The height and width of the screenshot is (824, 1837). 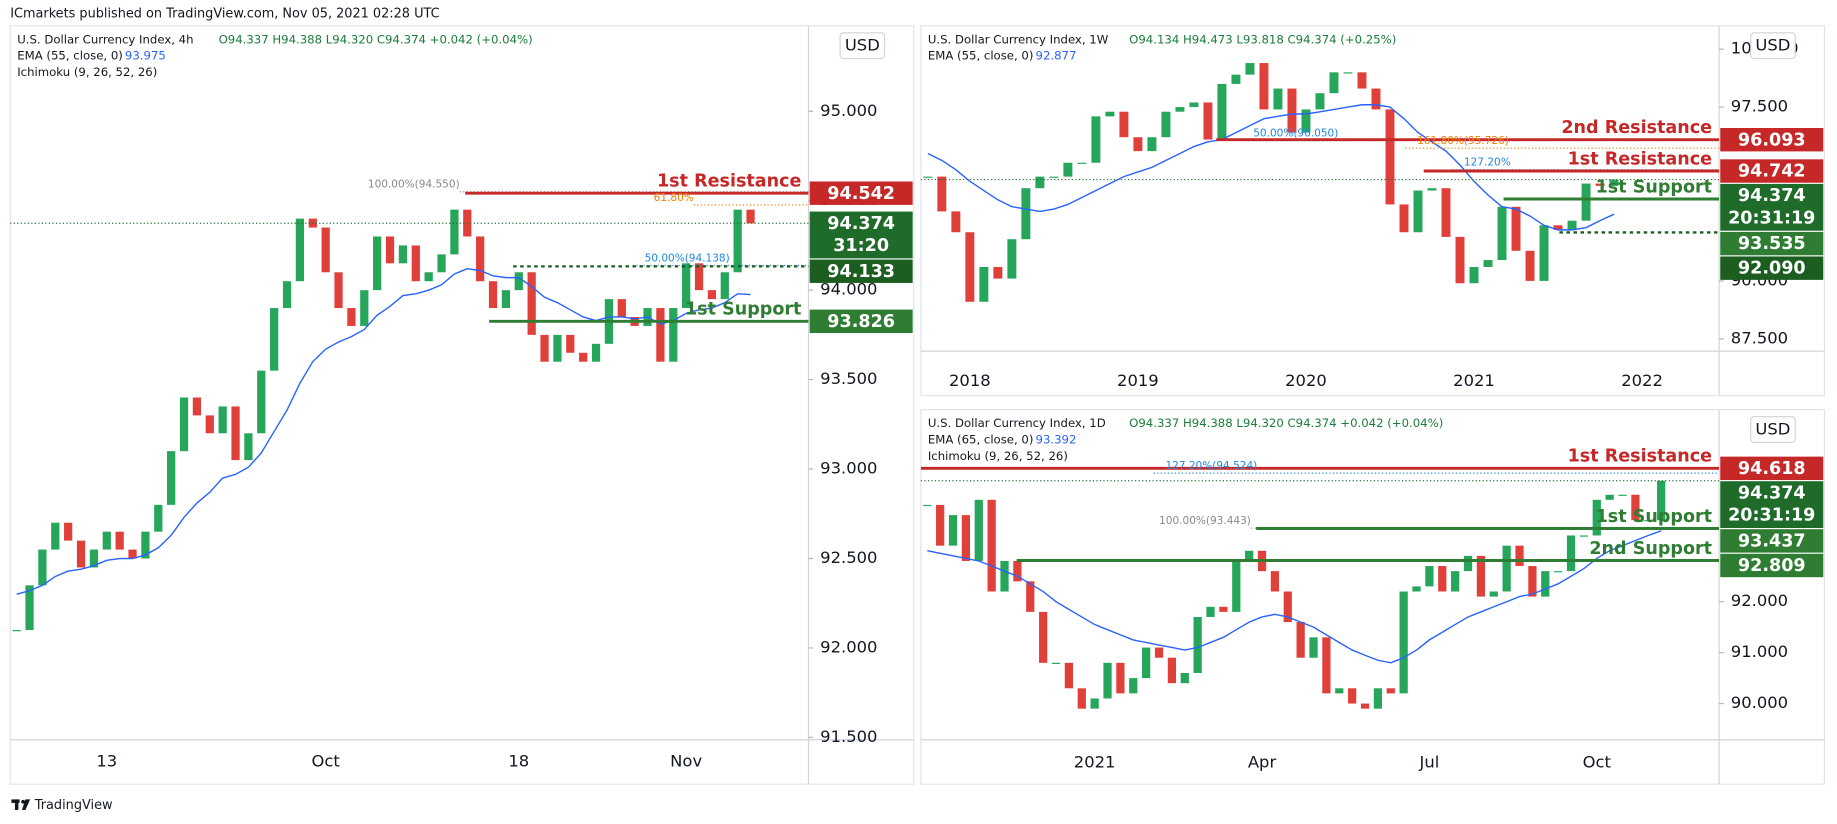 I want to click on x-tick-label: Apr, so click(x=1262, y=762).